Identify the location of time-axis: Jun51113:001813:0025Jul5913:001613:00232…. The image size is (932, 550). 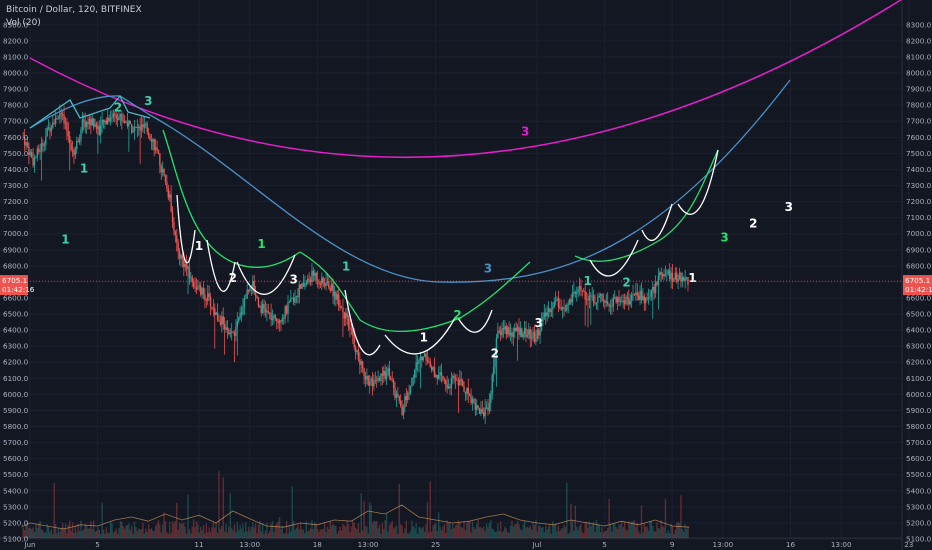
(477, 544).